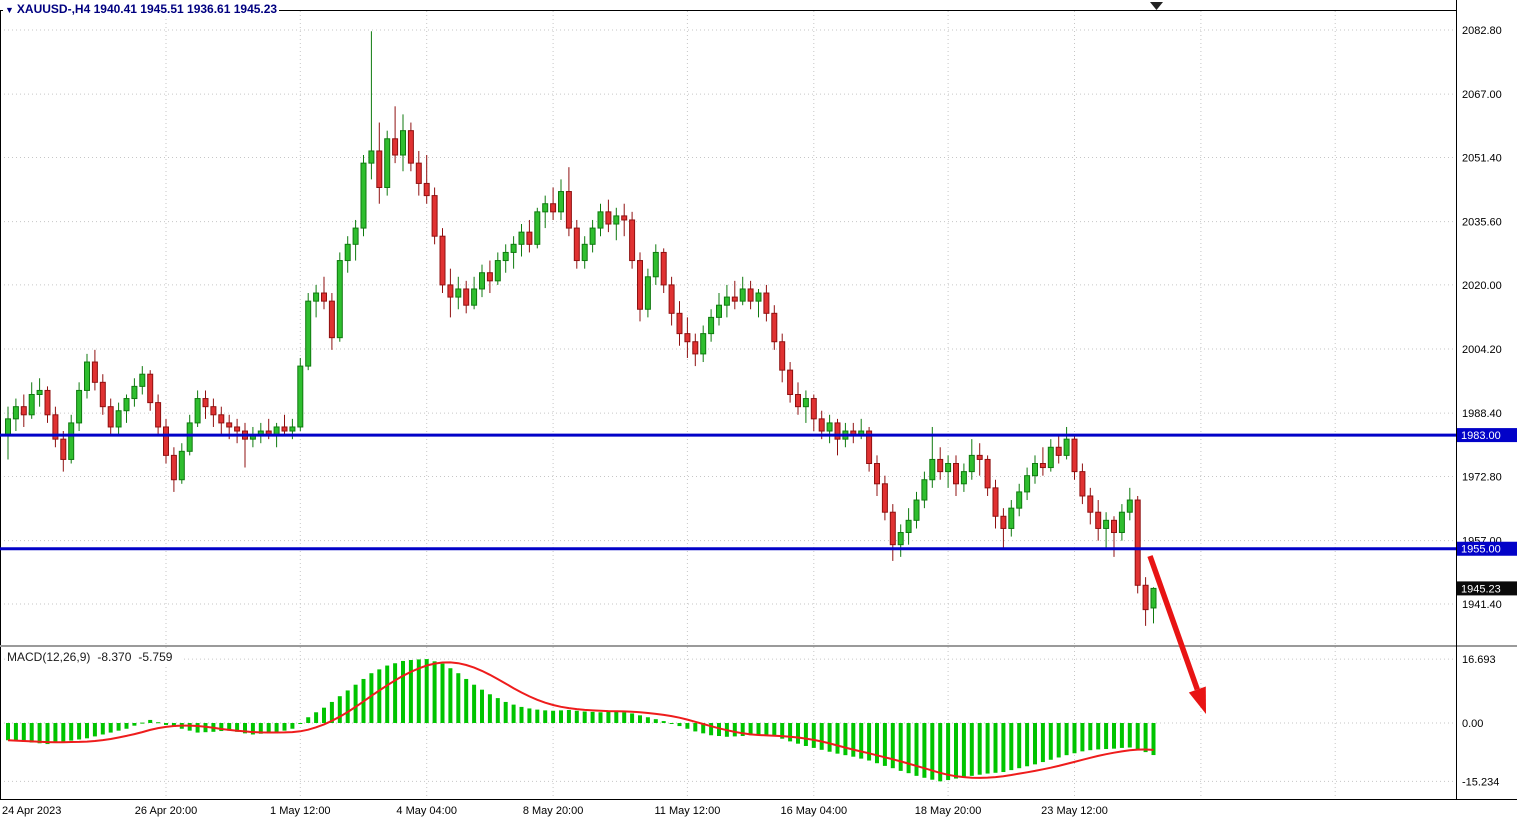  What do you see at coordinates (1481, 550) in the screenshot?
I see `price-line-badge-label: 1955.00` at bounding box center [1481, 550].